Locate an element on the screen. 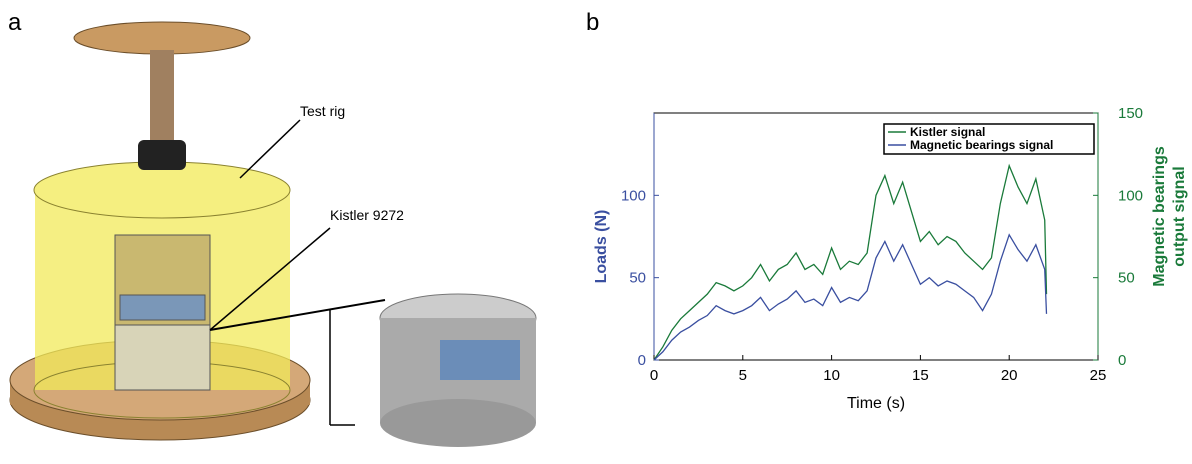 Image resolution: width=1192 pixels, height=464 pixels. y-tick-label: 50 is located at coordinates (637, 278).